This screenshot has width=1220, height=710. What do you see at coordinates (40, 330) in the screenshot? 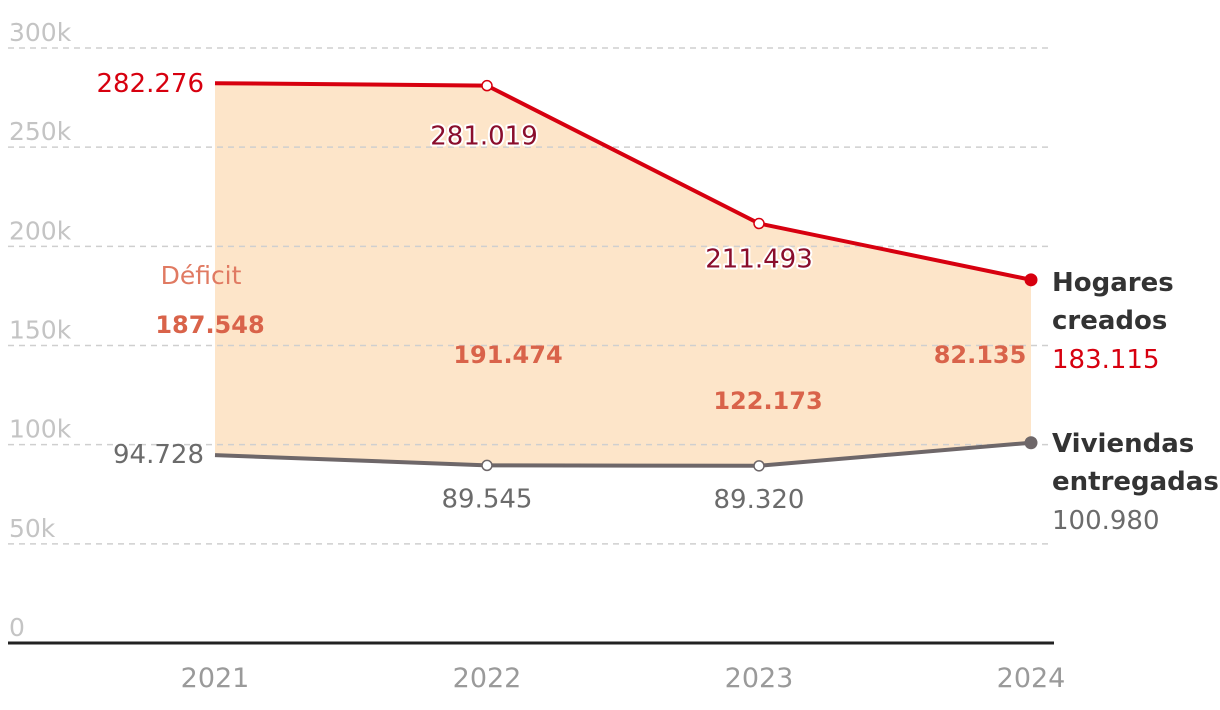
I see `y-tick-label: 150k` at bounding box center [40, 330].